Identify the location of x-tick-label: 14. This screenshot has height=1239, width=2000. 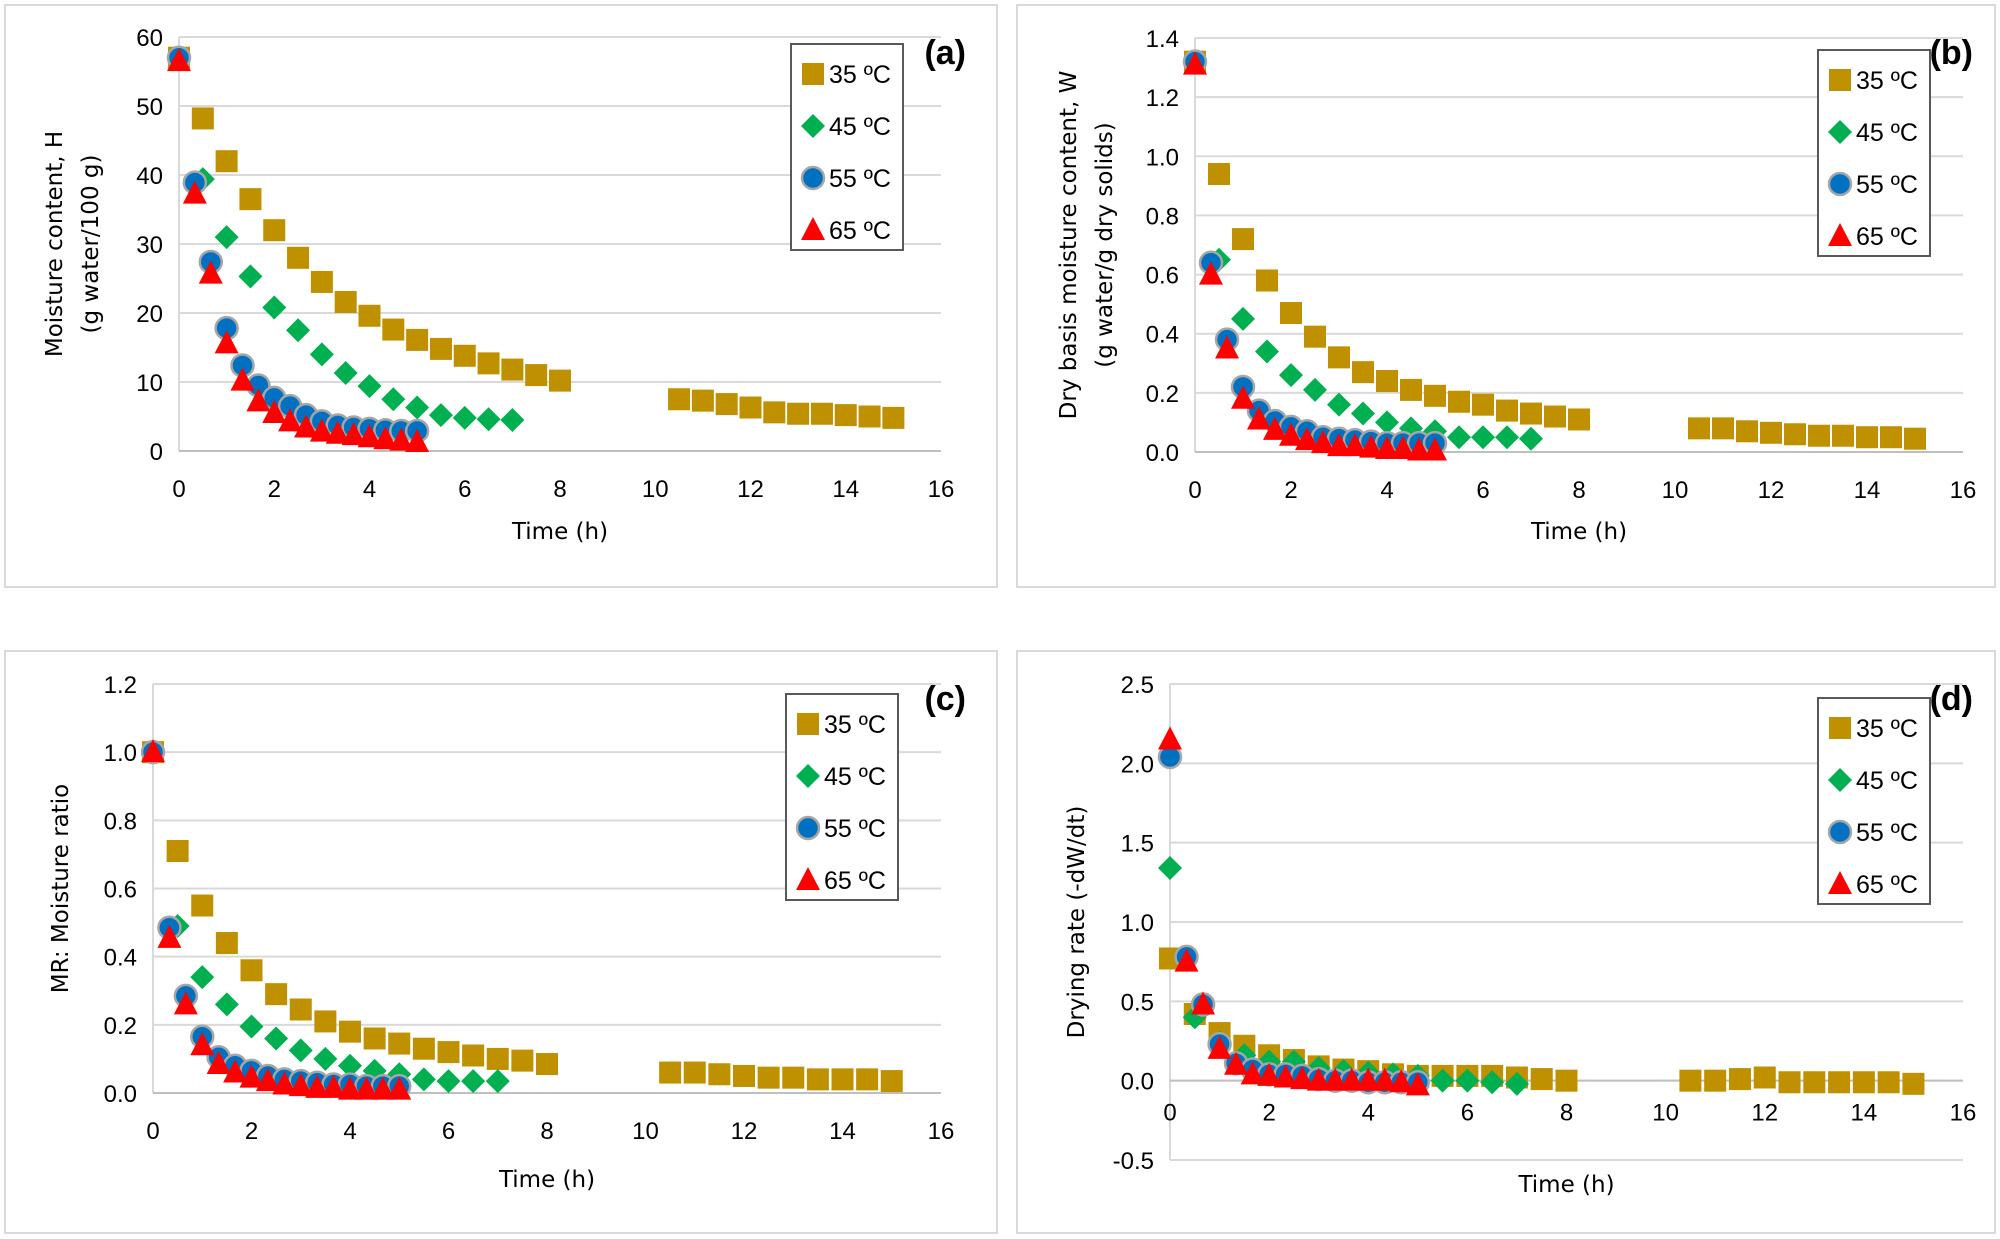
(1867, 490).